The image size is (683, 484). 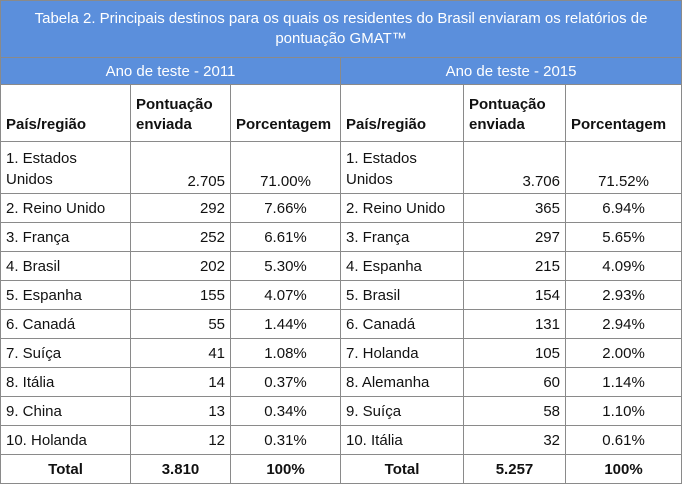 What do you see at coordinates (623, 411) in the screenshot?
I see `percentage: 1.10%` at bounding box center [623, 411].